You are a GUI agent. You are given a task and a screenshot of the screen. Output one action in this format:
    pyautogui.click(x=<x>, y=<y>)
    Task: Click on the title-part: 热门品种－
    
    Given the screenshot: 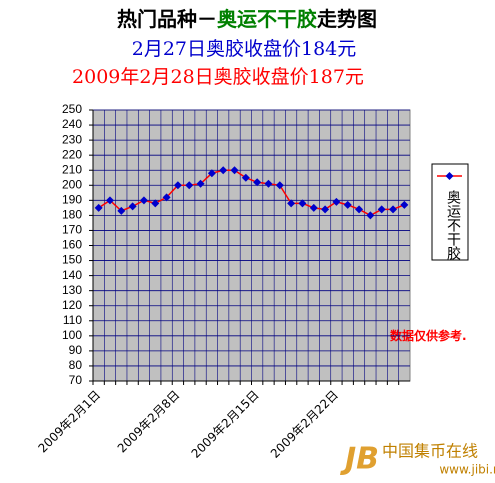 What is the action you would take?
    pyautogui.click(x=167, y=19)
    